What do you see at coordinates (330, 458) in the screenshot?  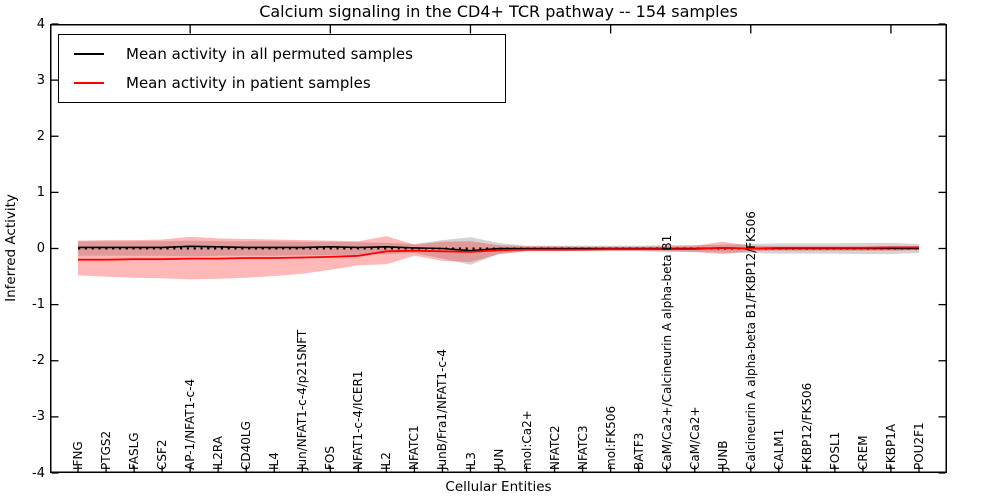 I see `x-tick-label: FOS` at bounding box center [330, 458].